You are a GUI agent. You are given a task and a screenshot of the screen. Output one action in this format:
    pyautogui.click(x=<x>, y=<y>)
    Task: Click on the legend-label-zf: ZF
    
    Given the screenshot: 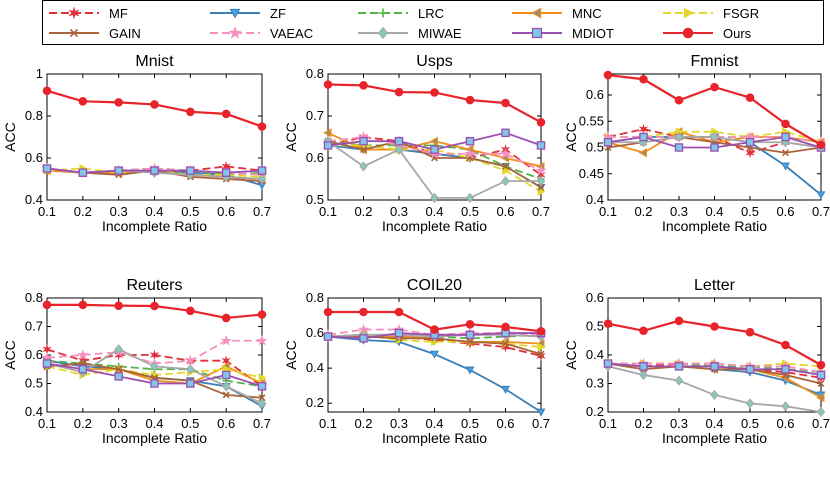 What is the action you would take?
    pyautogui.click(x=278, y=13)
    